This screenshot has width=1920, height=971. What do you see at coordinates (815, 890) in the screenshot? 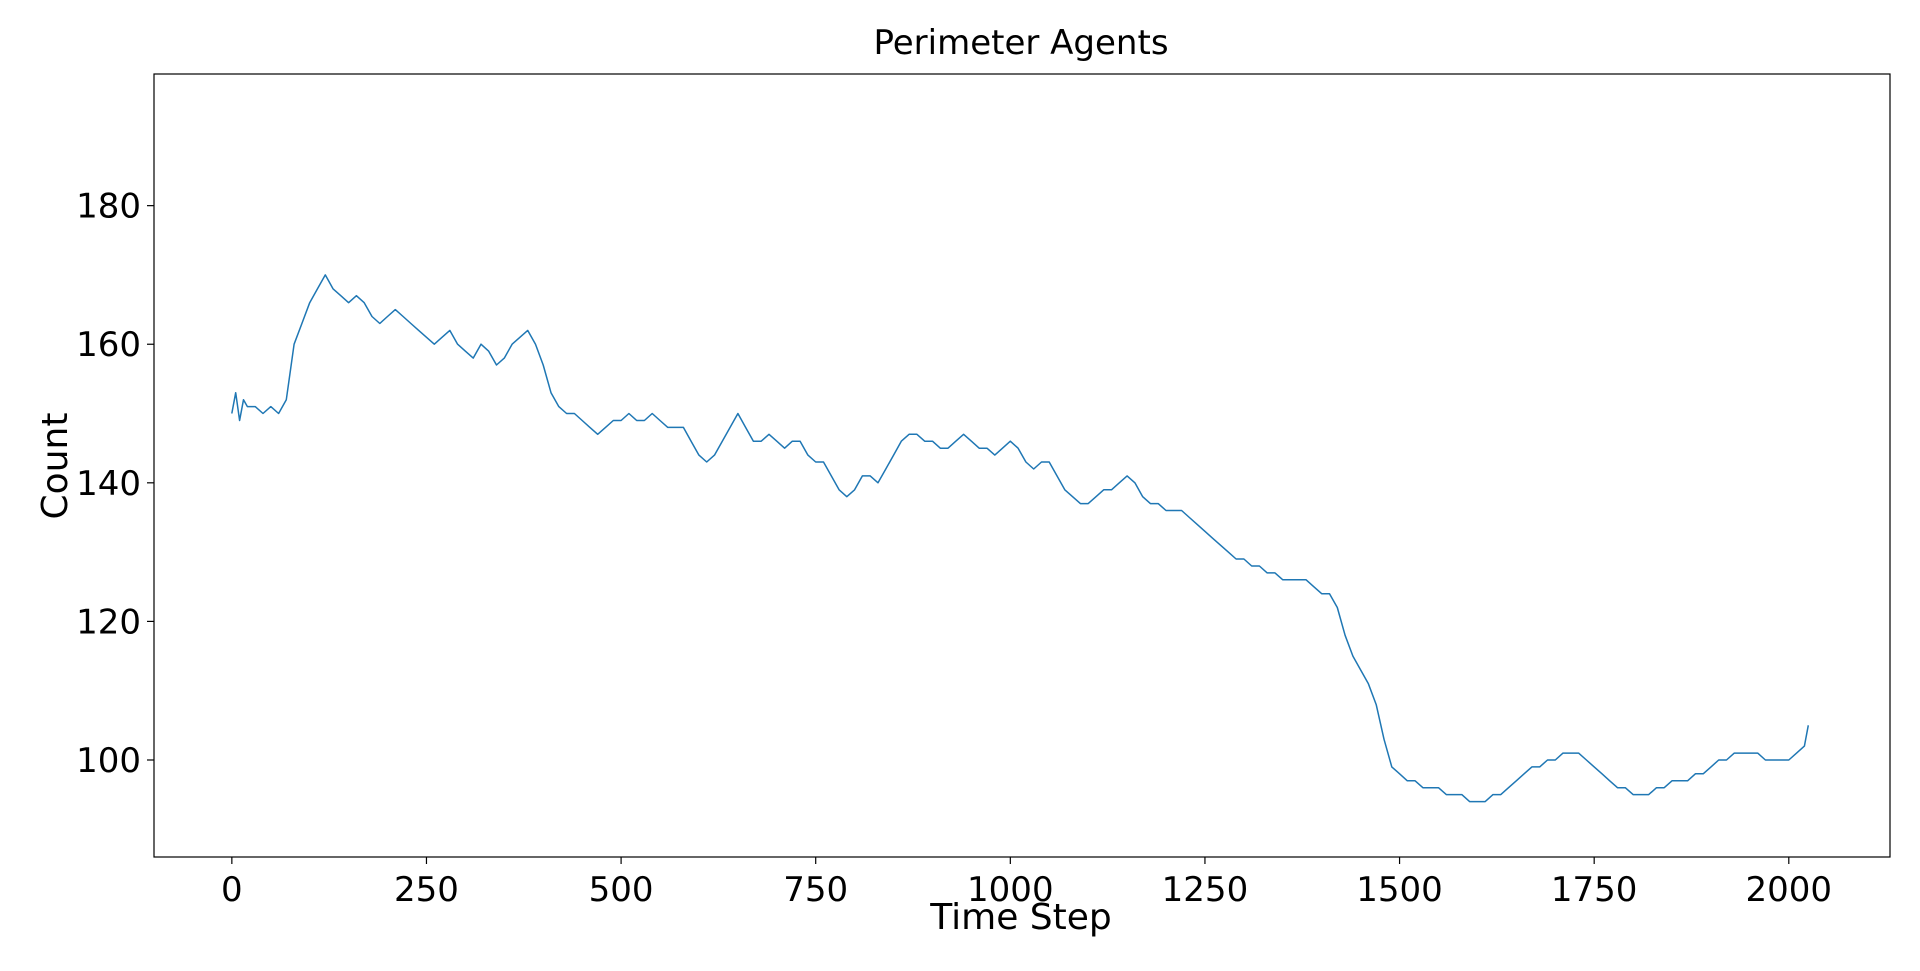
I see `x-tick-label: 750` at bounding box center [815, 890].